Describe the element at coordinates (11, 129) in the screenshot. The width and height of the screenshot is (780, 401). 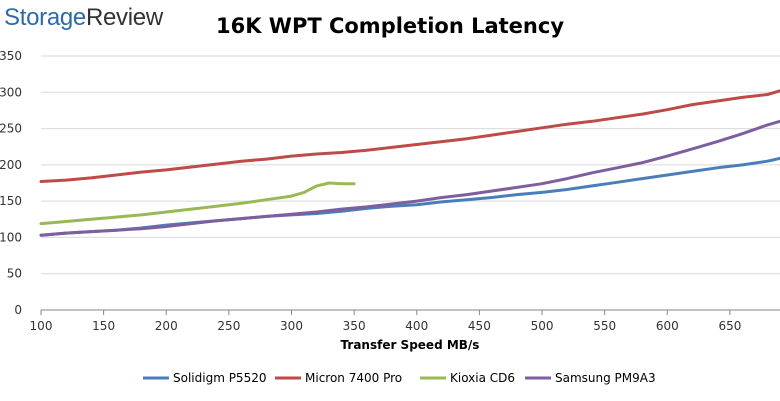
I see `y-tick-label: 250` at that location.